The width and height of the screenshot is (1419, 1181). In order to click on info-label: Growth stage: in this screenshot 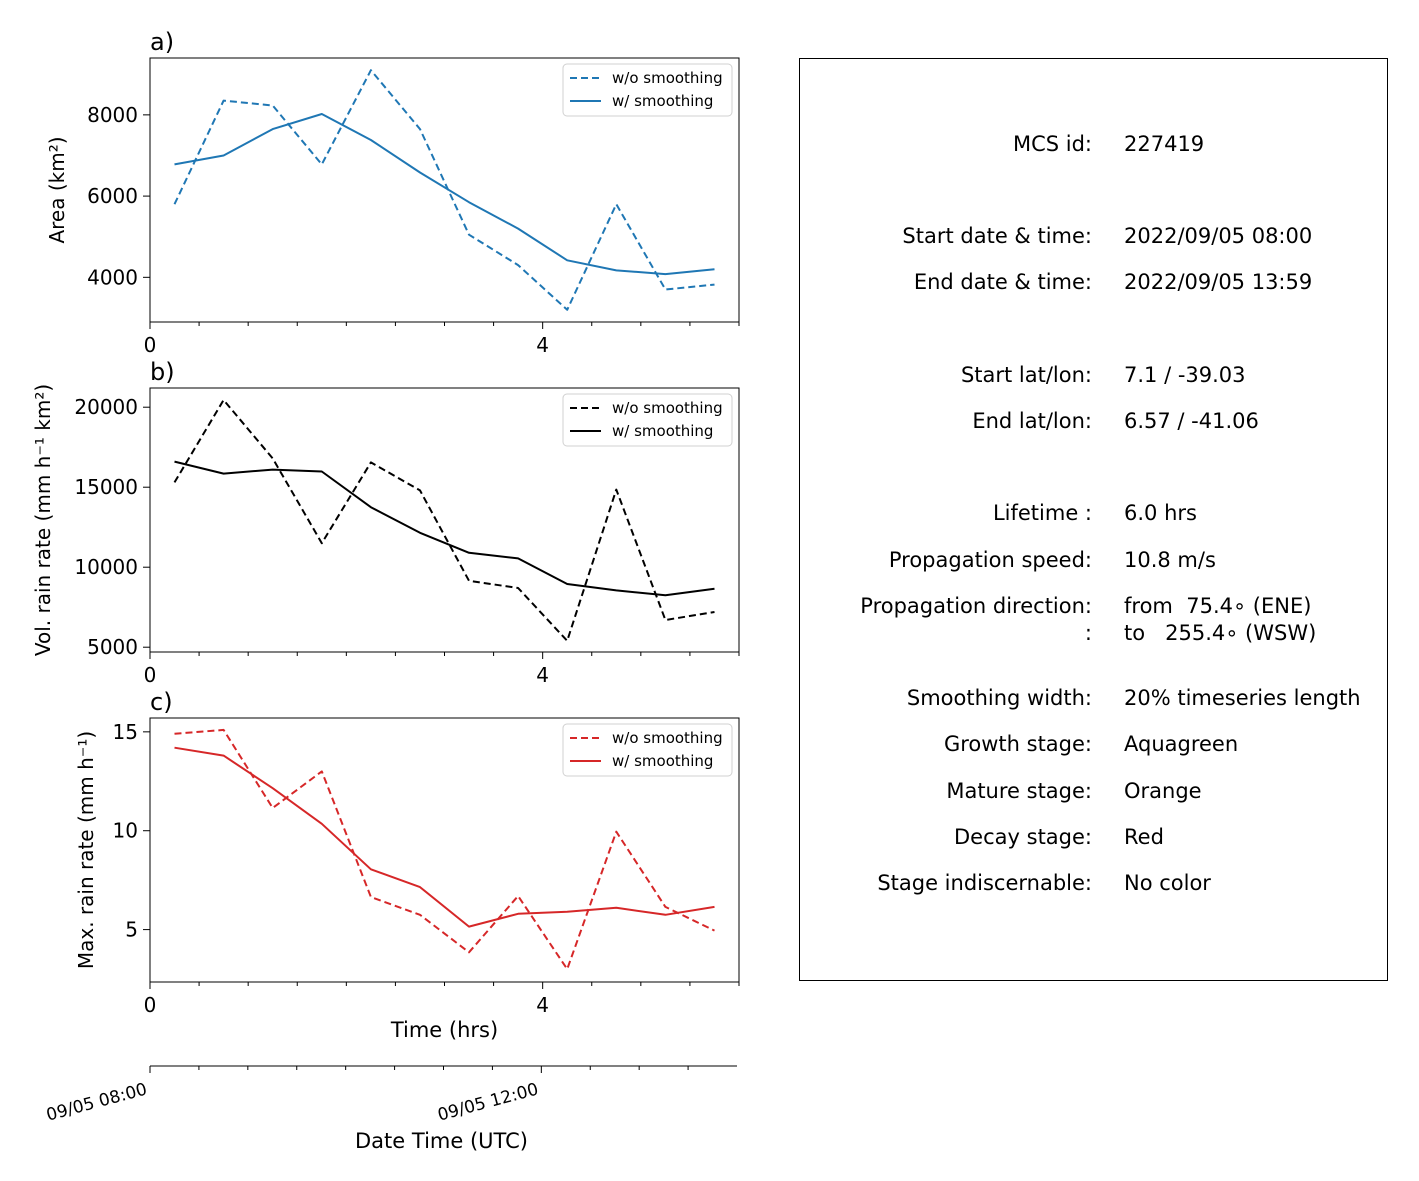, I will do `click(1017, 744)`.